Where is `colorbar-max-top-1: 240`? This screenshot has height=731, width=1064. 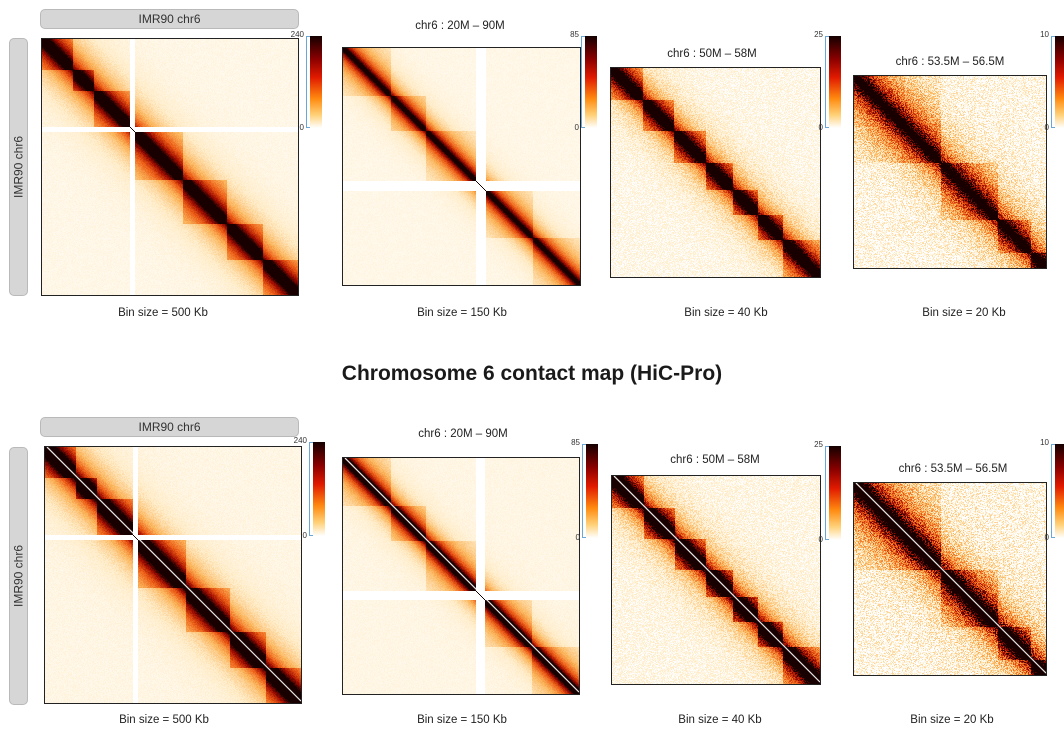
colorbar-max-top-1: 240 is located at coordinates (297, 34).